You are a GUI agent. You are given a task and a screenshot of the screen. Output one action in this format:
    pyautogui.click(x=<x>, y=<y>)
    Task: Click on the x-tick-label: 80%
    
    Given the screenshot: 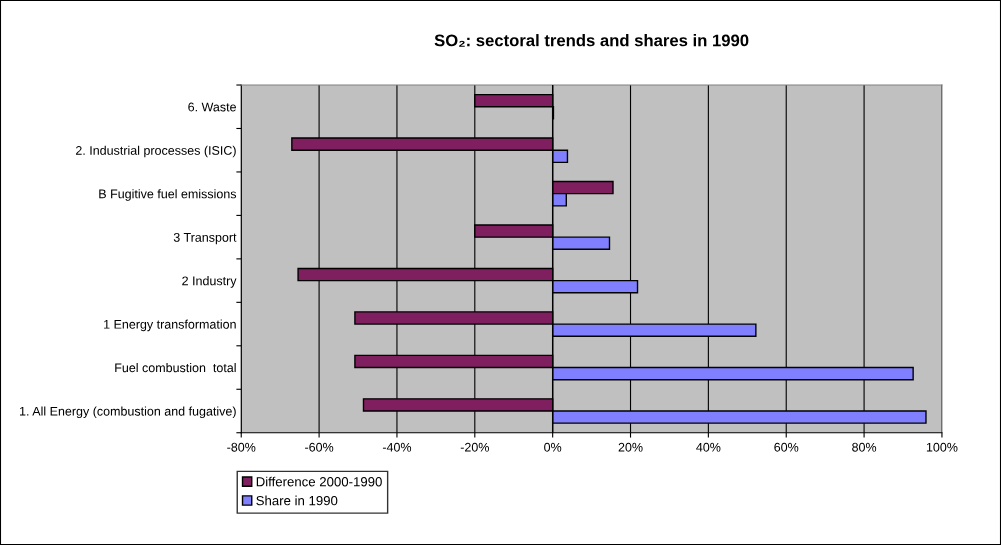 What is the action you would take?
    pyautogui.click(x=864, y=447)
    